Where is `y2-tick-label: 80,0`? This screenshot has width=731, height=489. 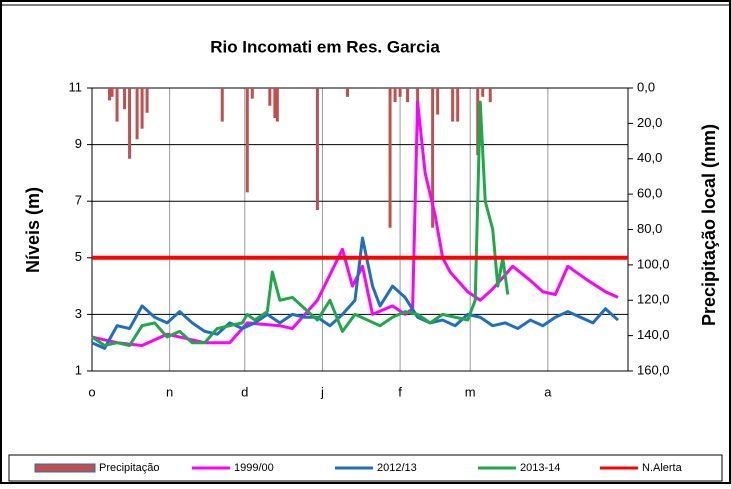 y2-tick-label: 80,0 is located at coordinates (649, 228).